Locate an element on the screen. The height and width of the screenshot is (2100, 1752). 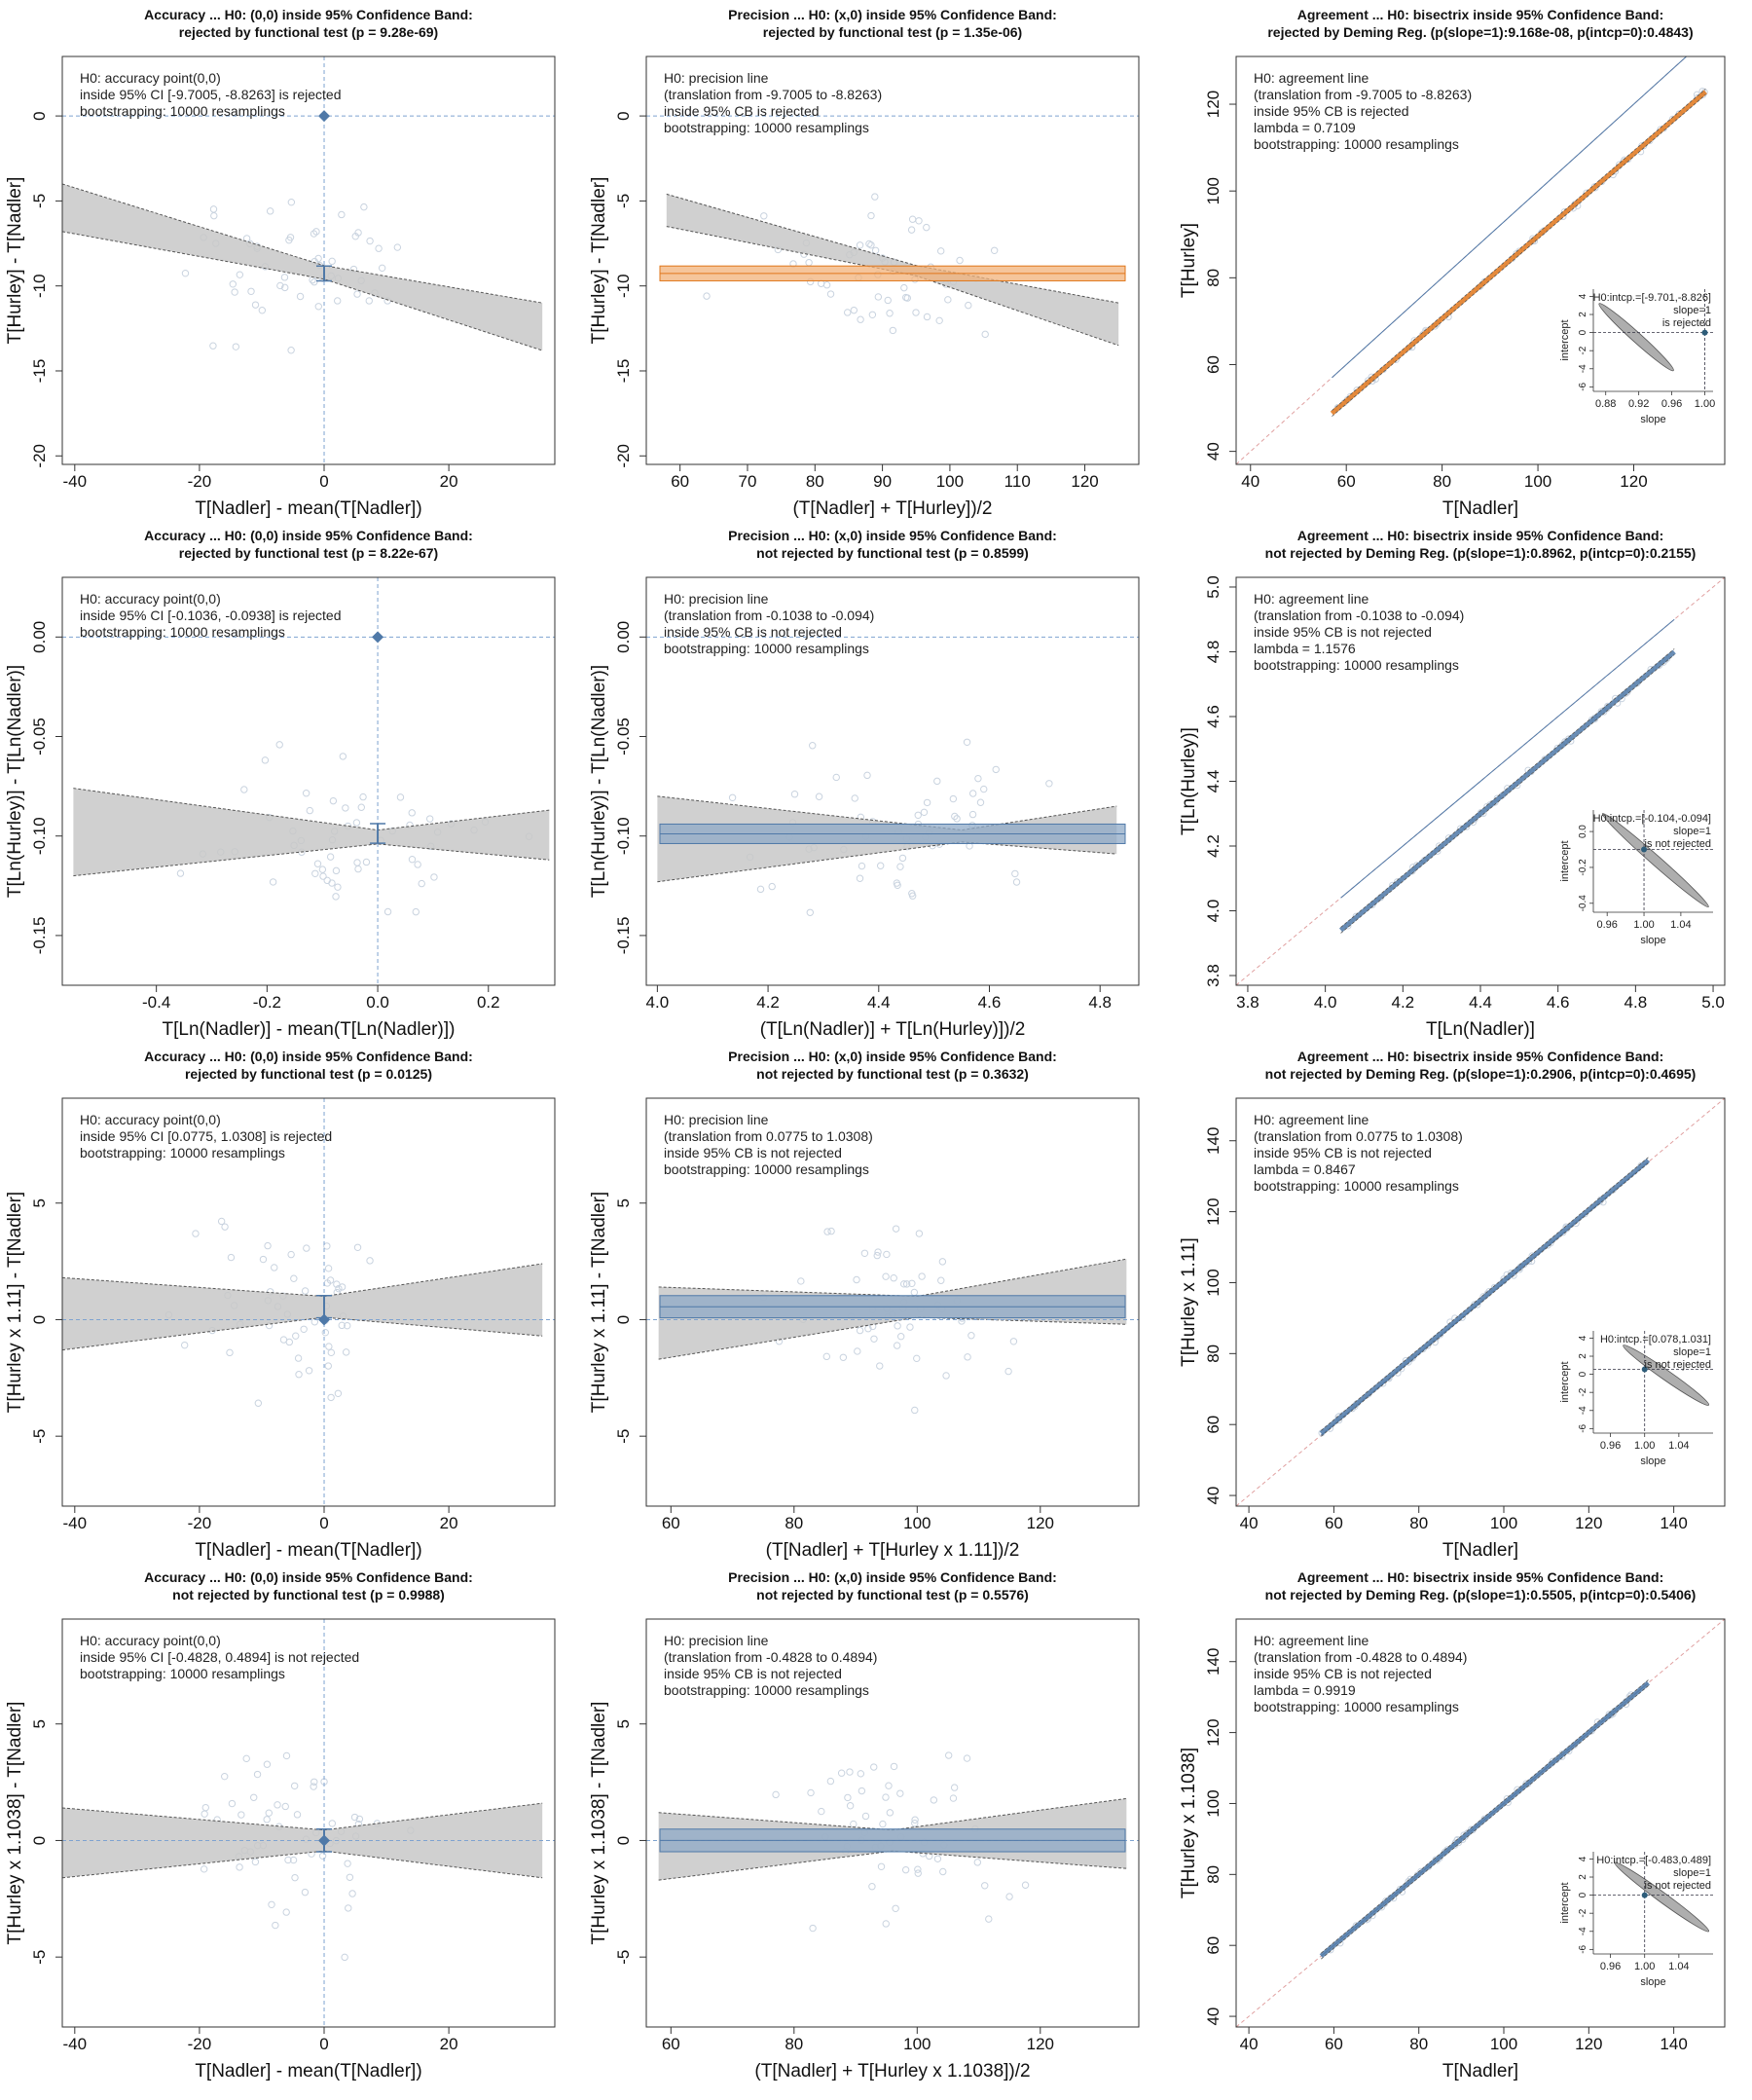
x-axis-label: T[Ln(Nadler)] is located at coordinates (1481, 1029).